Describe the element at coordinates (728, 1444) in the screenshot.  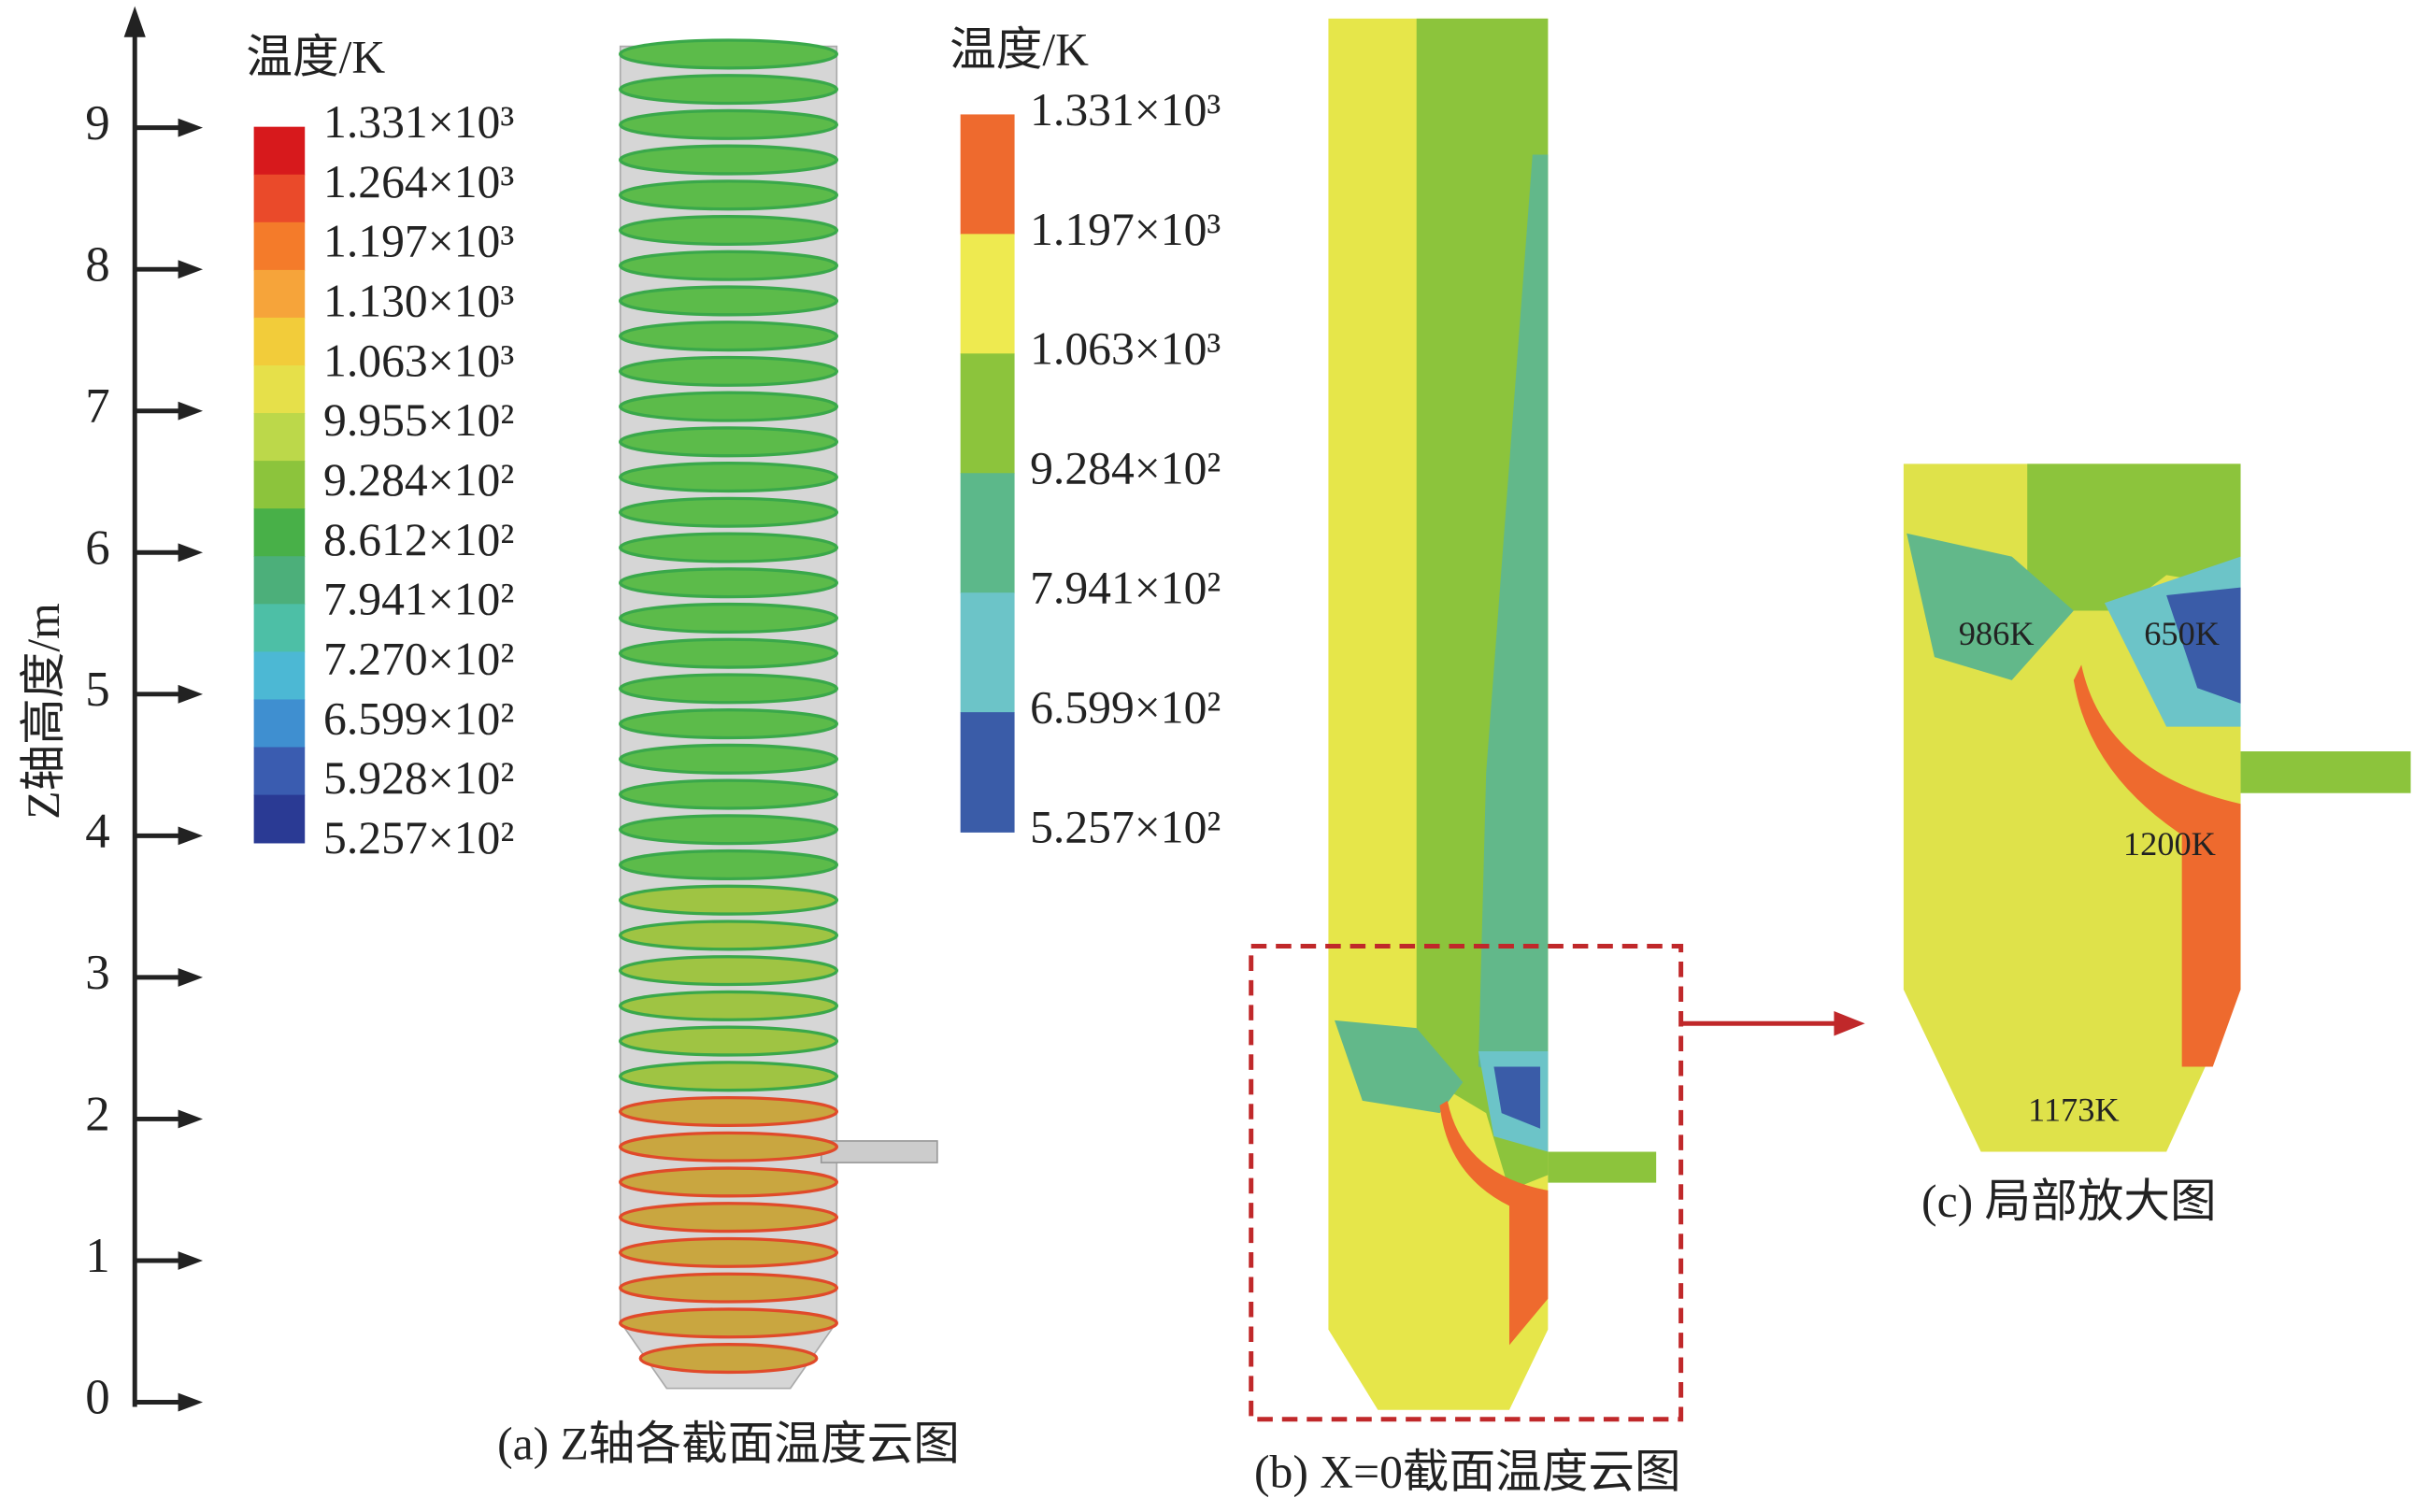
I see `caption: (a) Z轴各截面温度云图` at that location.